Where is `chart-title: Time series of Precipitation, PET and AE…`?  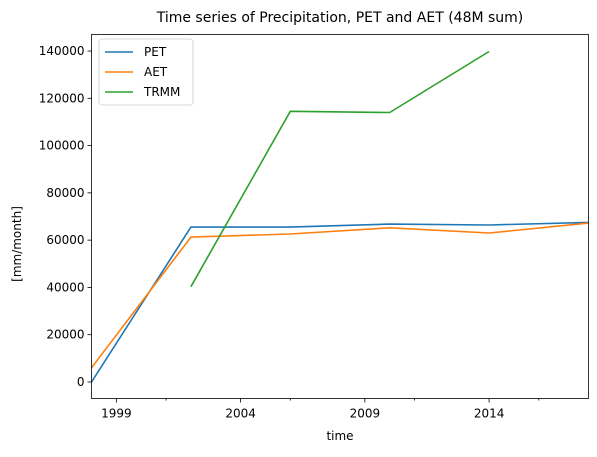 chart-title: Time series of Precipitation, PET and AE… is located at coordinates (340, 18).